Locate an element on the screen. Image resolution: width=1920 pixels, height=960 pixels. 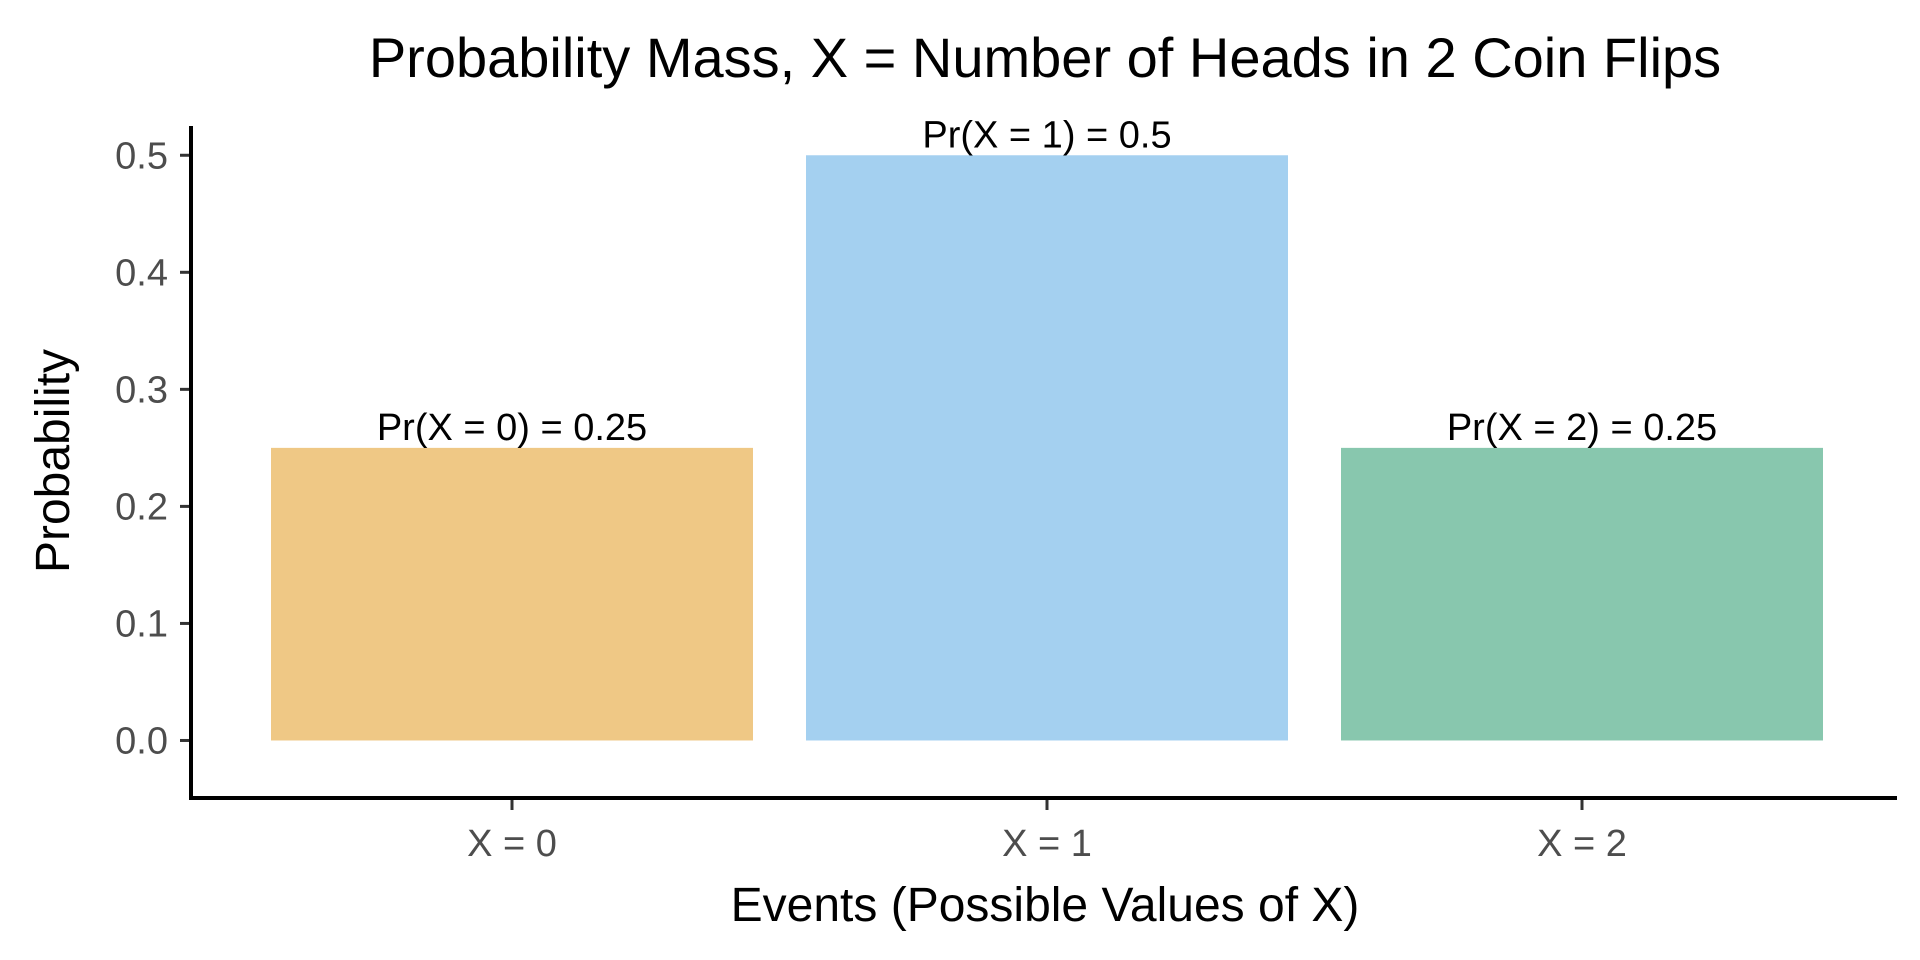
y-tick-label-5: 0.5 is located at coordinates (141, 156).